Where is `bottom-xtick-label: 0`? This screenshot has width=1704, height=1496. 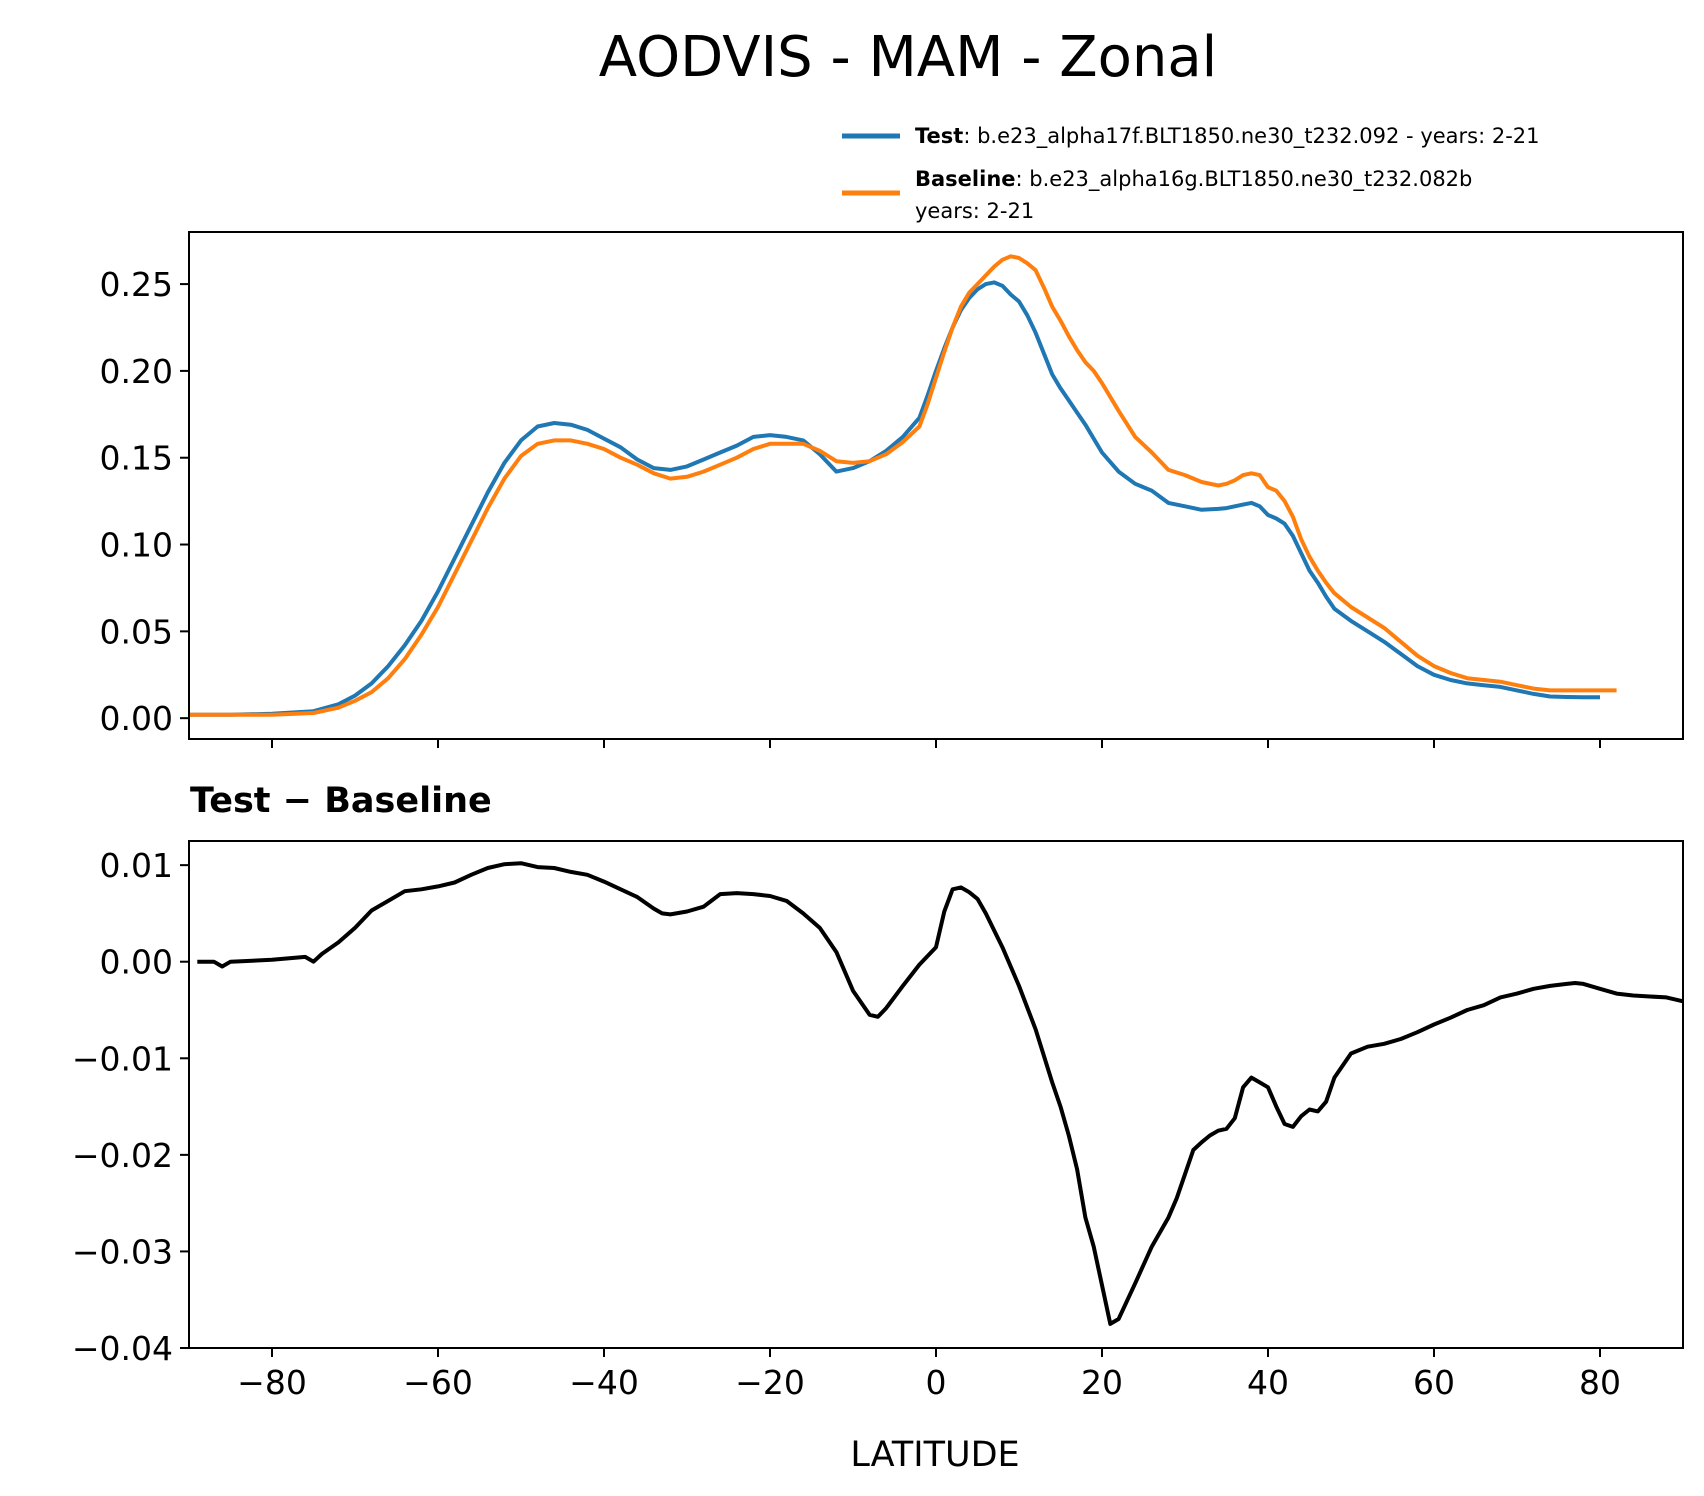 bottom-xtick-label: 0 is located at coordinates (936, 1382).